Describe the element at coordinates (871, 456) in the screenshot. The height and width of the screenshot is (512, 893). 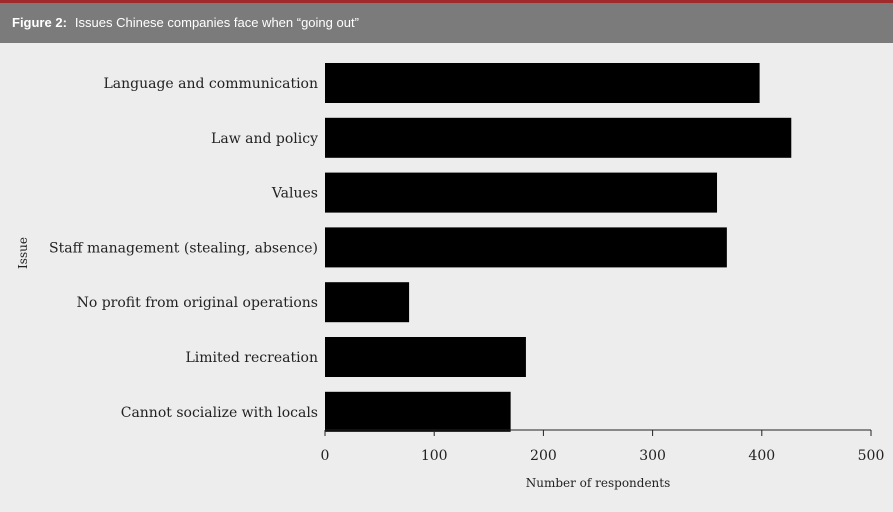
I see `x-tick-label: 500` at that location.